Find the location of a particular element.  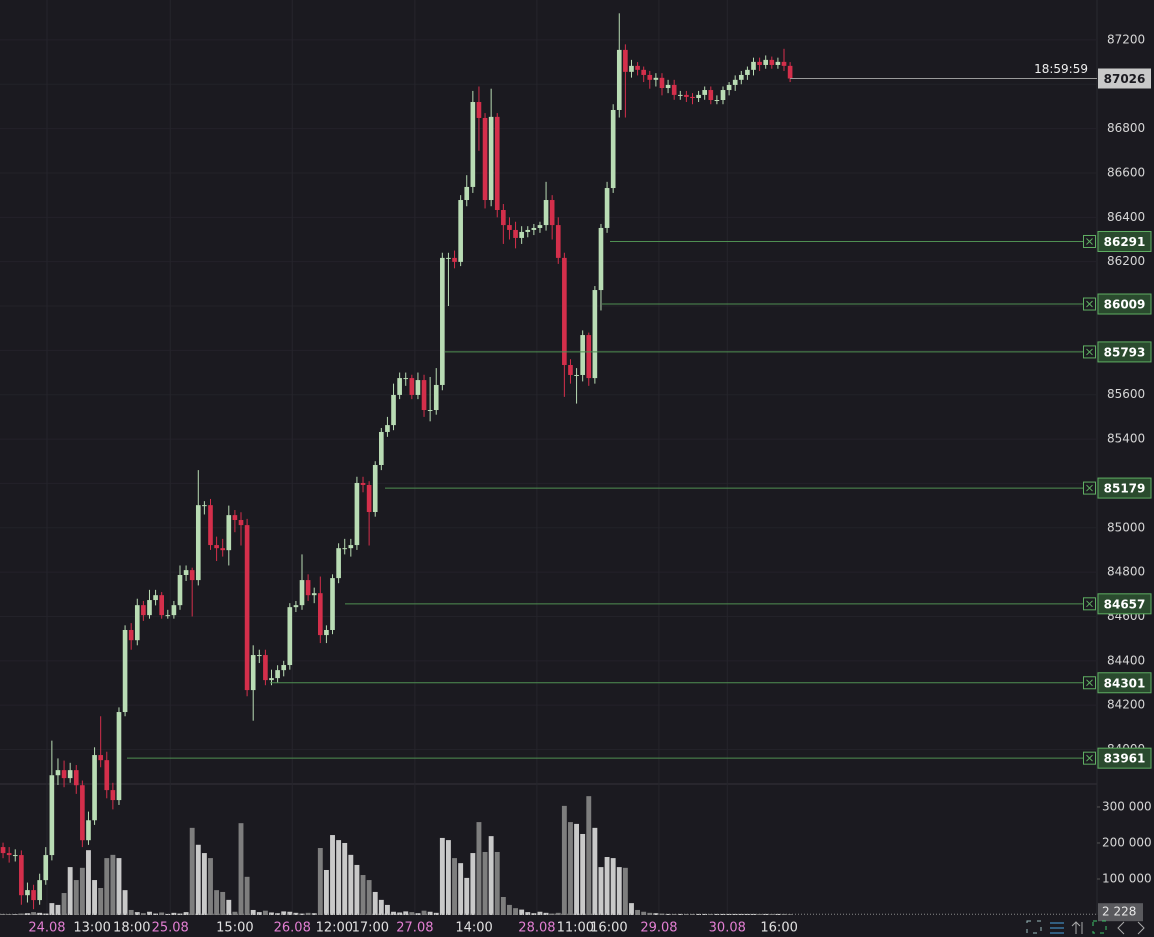

last-price-label: 87026 is located at coordinates (1125, 79).